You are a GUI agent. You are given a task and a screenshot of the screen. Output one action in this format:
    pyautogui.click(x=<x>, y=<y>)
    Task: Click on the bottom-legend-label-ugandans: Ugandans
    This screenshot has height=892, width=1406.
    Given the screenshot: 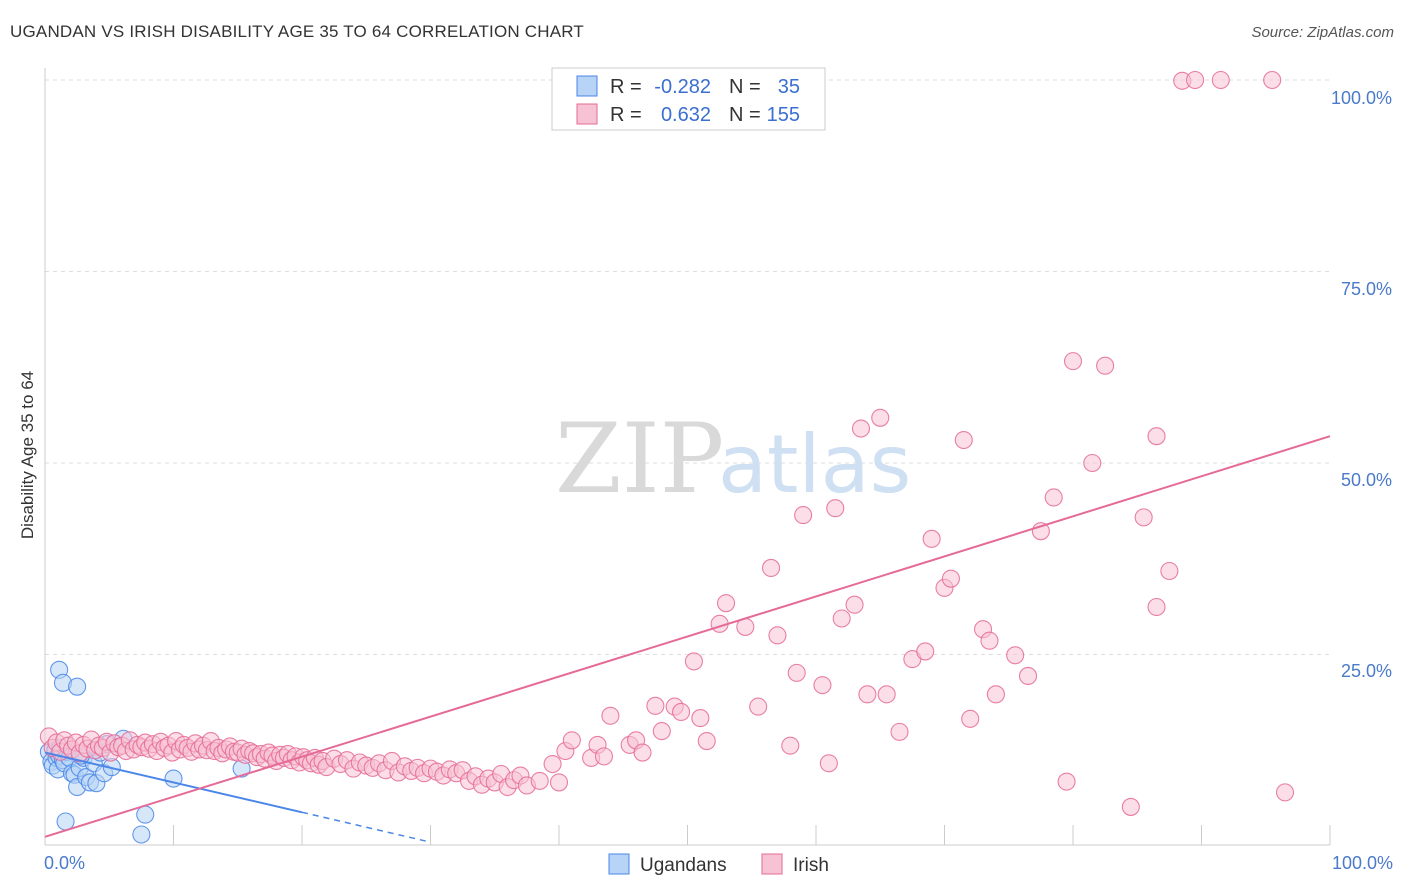 What is the action you would take?
    pyautogui.click(x=683, y=865)
    